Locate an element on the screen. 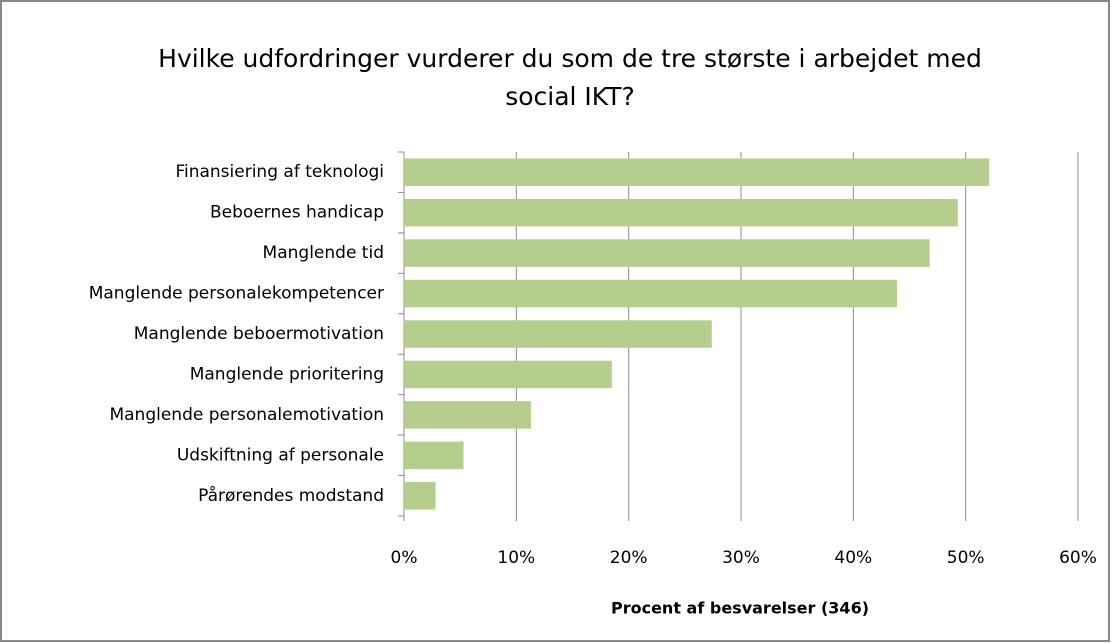 This screenshot has width=1112, height=643. x-tick-label: 60% is located at coordinates (1078, 558).